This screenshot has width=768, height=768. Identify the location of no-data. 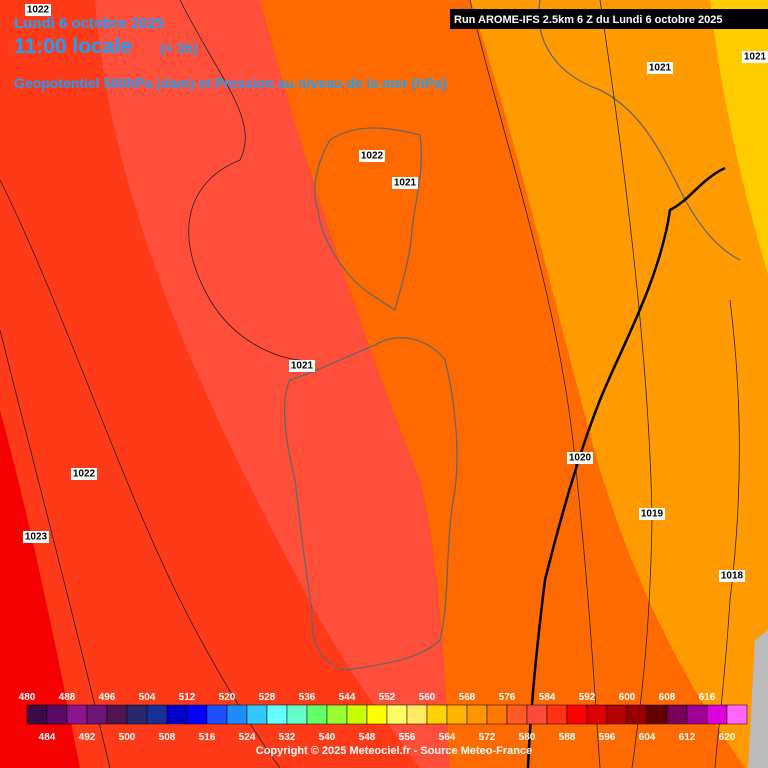
(758, 699).